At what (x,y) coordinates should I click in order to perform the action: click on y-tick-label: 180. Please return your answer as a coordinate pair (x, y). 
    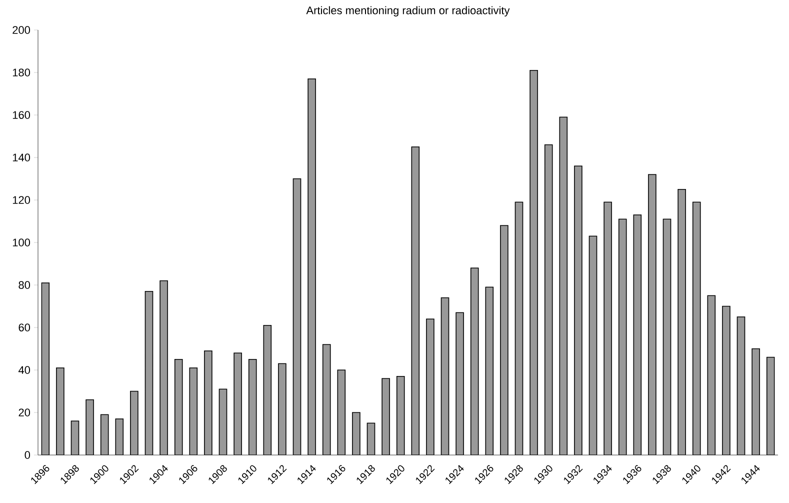
    Looking at the image, I should click on (21, 72).